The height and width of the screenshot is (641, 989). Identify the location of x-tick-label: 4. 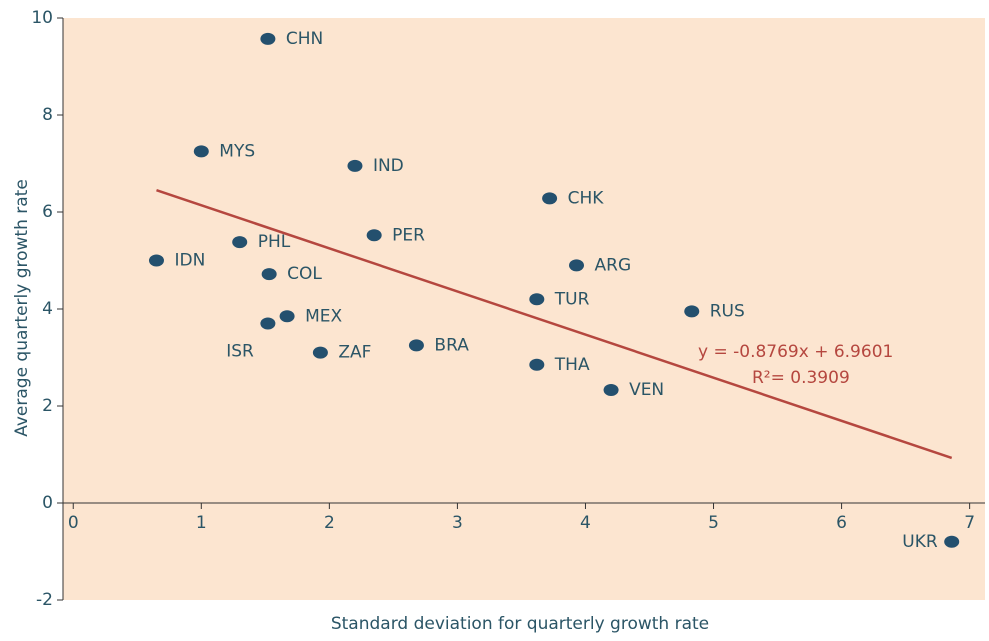
(585, 523).